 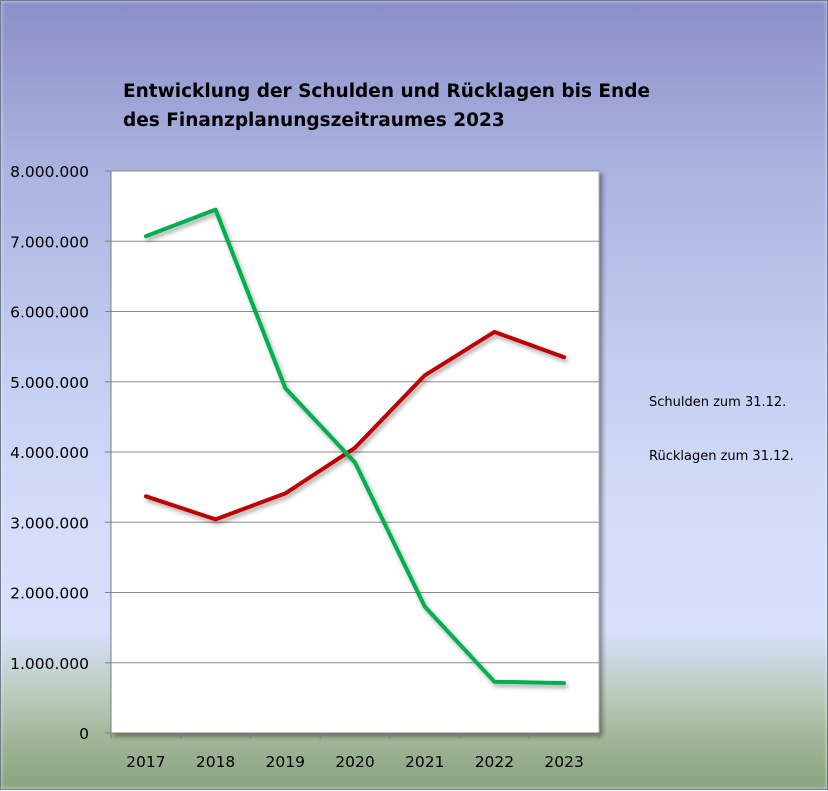 I want to click on y-tick-label: 6.000.000, so click(x=49, y=313).